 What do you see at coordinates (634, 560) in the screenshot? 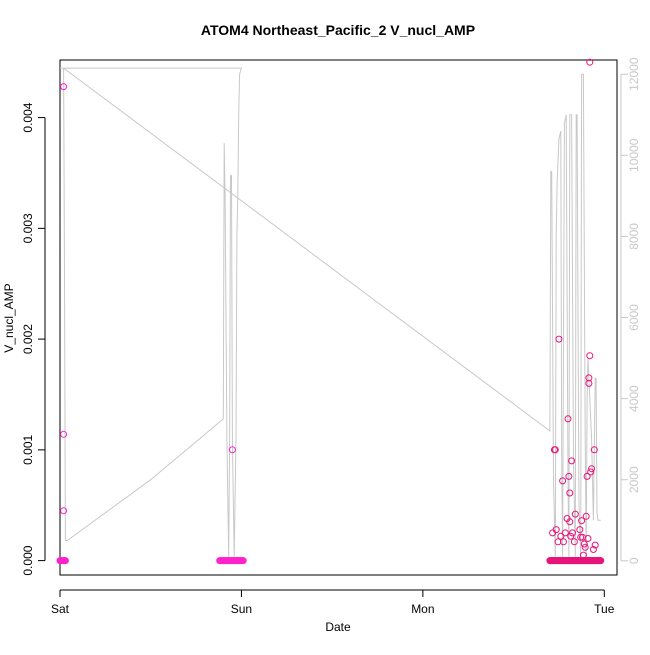
I see `right-tick-label: 0` at bounding box center [634, 560].